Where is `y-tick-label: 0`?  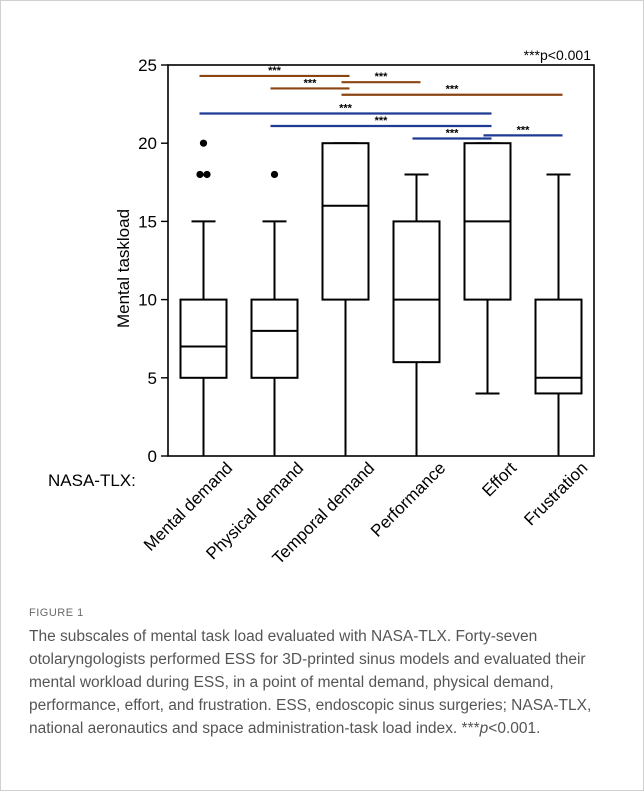
y-tick-label: 0 is located at coordinates (152, 456).